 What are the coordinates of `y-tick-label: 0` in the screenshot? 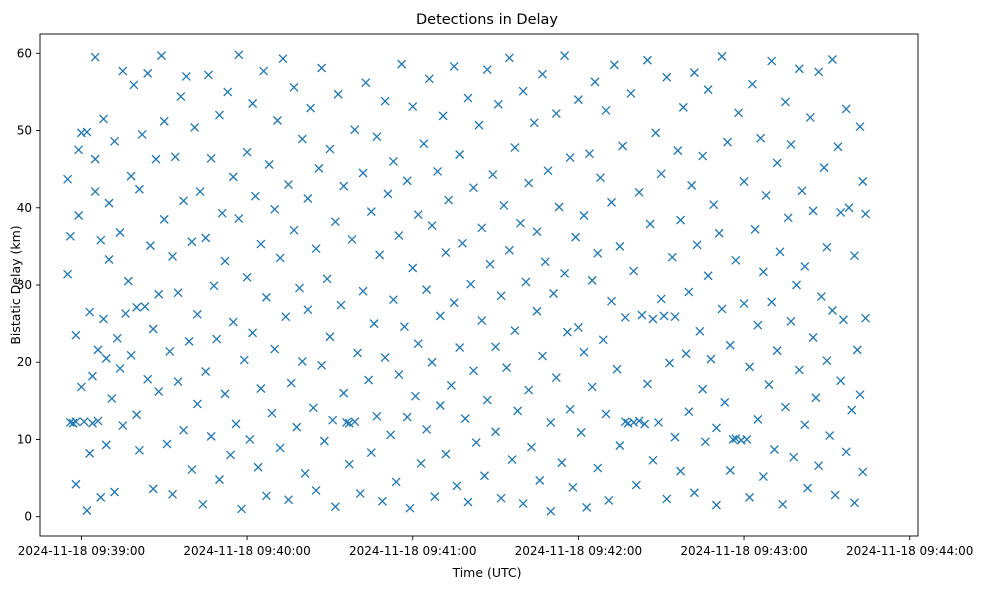 It's located at (28, 517).